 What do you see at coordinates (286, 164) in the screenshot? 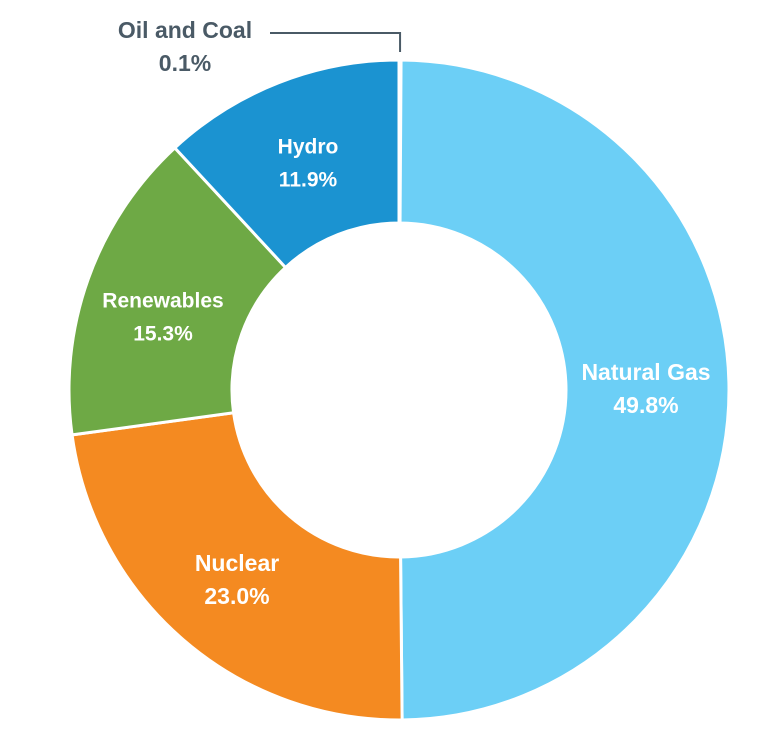
I see `slice-hydro` at bounding box center [286, 164].